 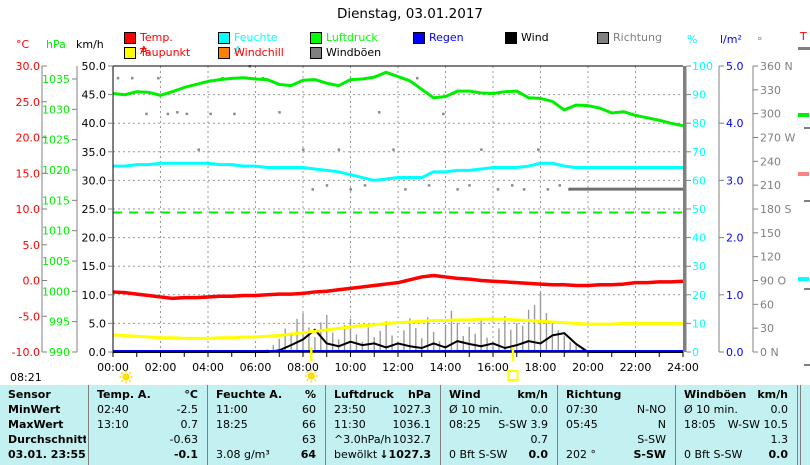 I want to click on axis-label-kmh: 40.0, so click(x=94, y=123).